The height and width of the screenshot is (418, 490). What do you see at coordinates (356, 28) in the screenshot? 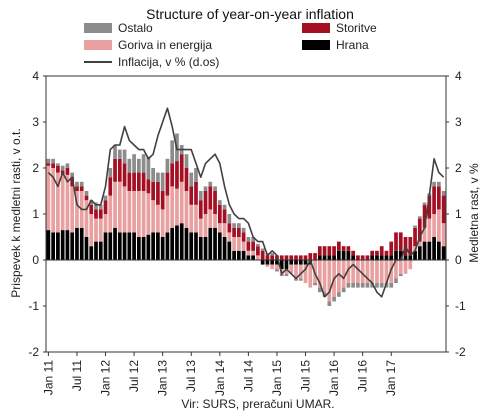
I see `legend-label-storitve: Storitve` at bounding box center [356, 28].